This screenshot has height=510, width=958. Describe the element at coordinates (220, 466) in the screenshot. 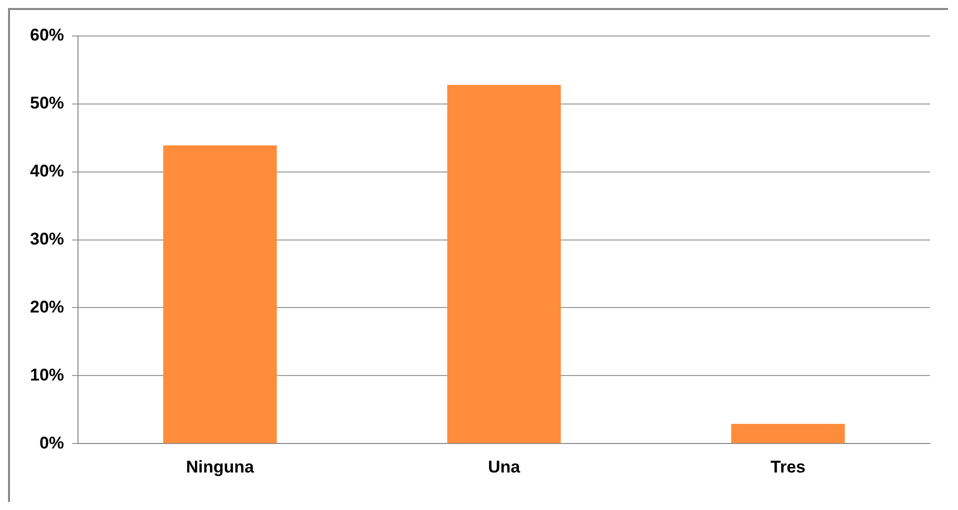

I see `x-tick-label: Ninguna` at that location.